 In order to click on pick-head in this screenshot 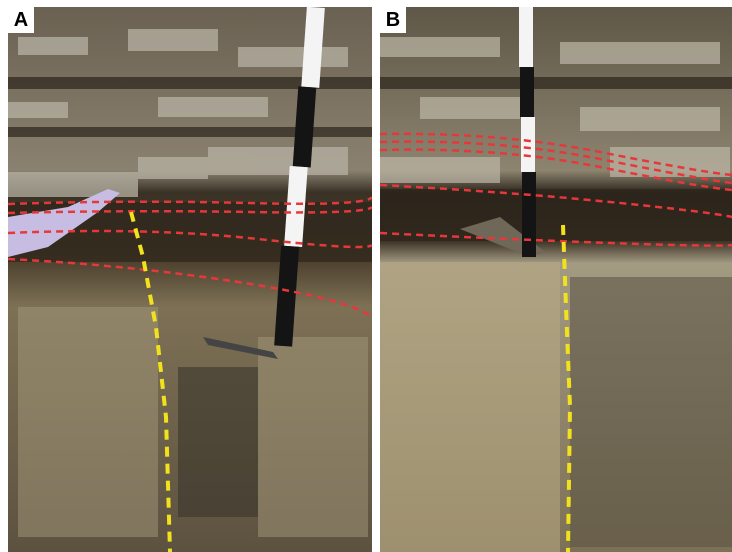, I will do `click(240, 348)`.